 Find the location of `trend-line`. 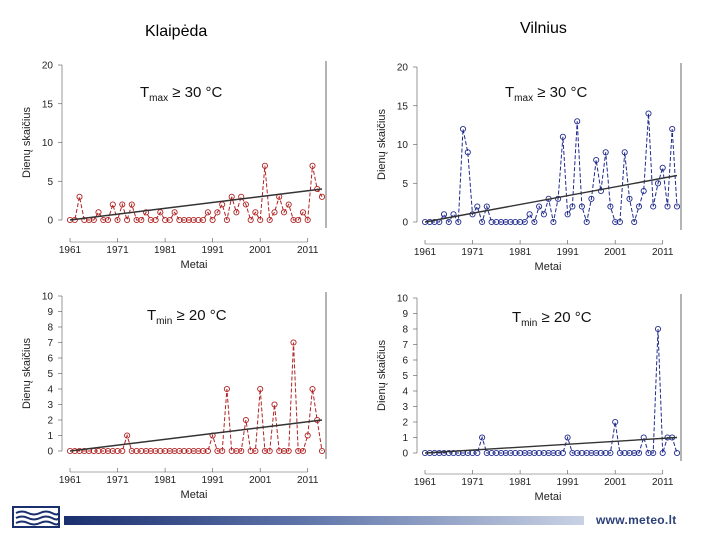

trend-line is located at coordinates (196, 204).